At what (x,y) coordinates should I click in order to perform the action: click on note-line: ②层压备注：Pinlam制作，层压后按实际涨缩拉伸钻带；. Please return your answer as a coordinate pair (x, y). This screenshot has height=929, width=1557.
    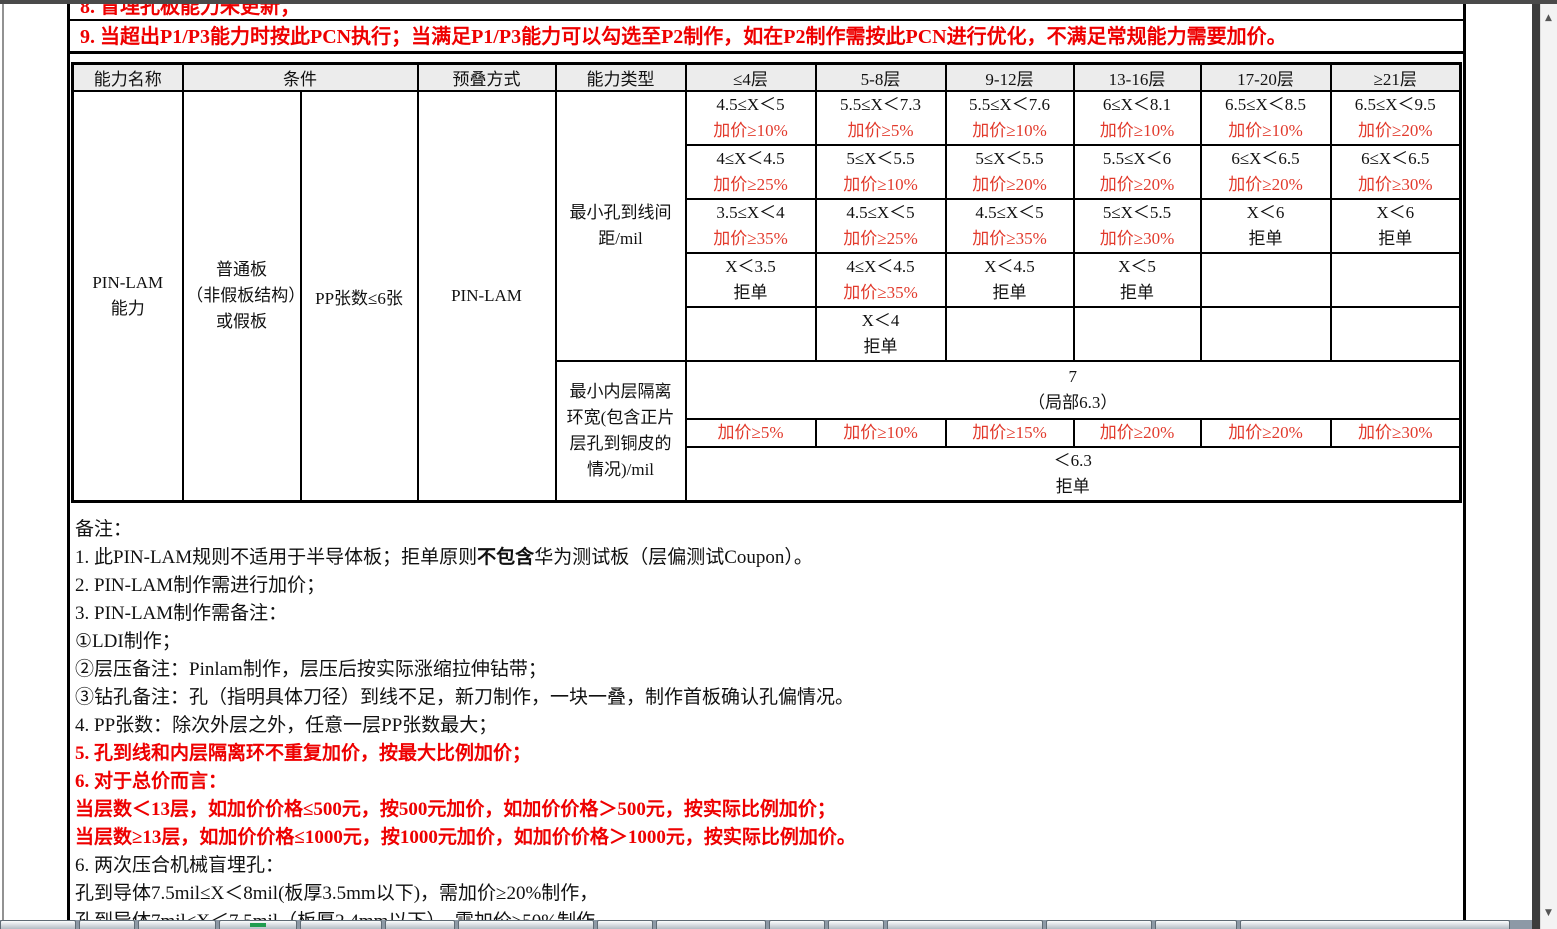
    Looking at the image, I should click on (311, 669).